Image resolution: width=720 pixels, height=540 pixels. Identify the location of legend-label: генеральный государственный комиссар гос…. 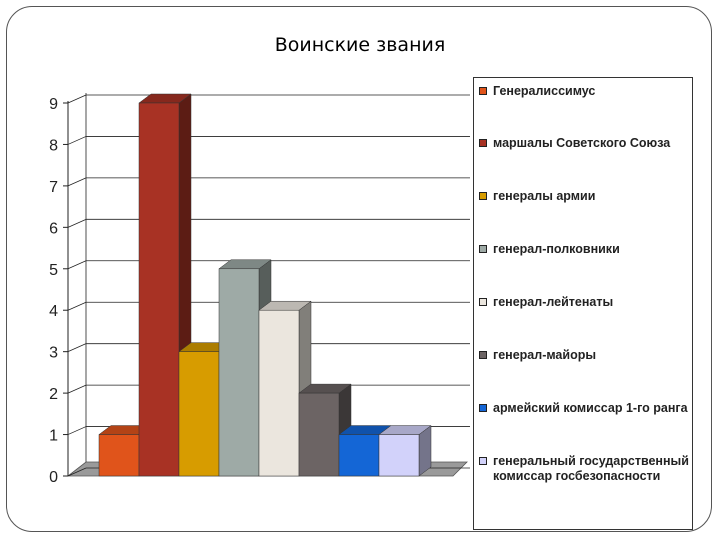
(591, 468).